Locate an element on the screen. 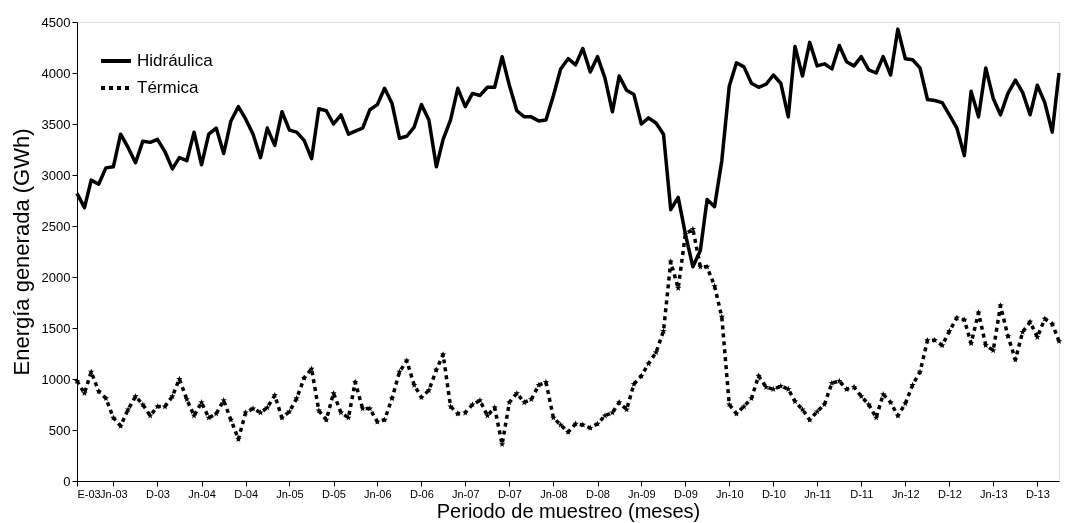 This screenshot has height=523, width=1070. y-tick-label: 500 is located at coordinates (59, 430).